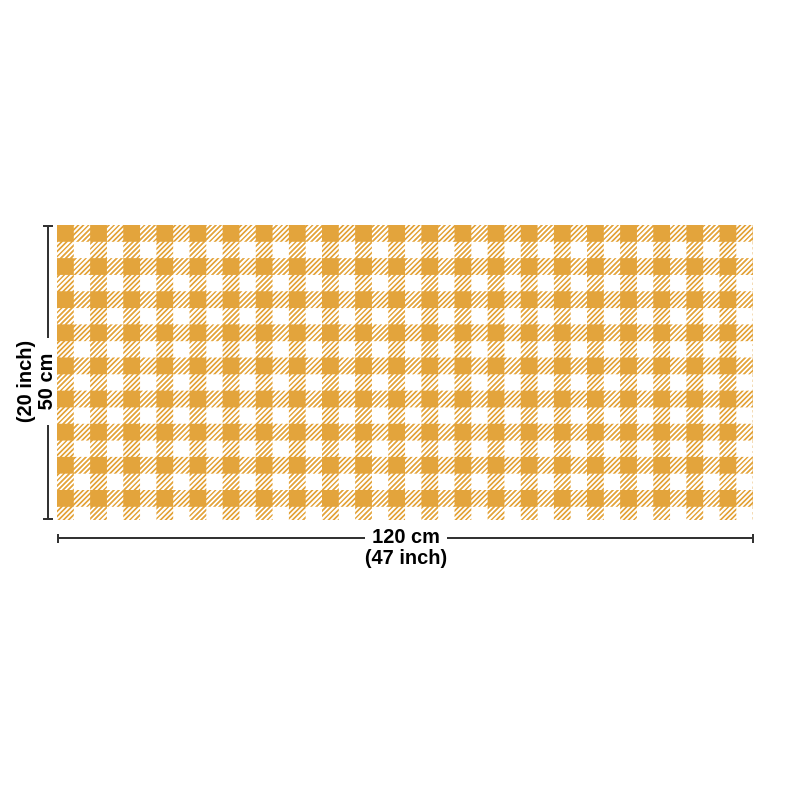  What do you see at coordinates (406, 537) in the screenshot?
I see `width-label-cm: 120 cm` at bounding box center [406, 537].